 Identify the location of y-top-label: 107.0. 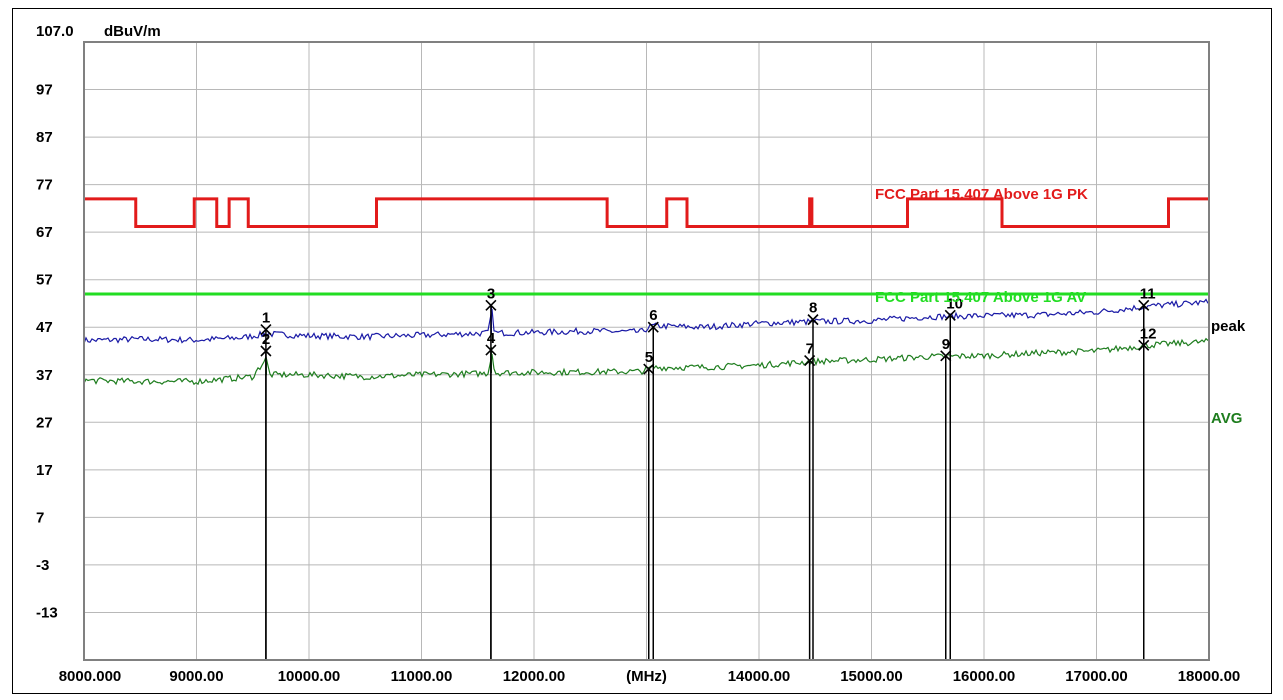
(55, 31).